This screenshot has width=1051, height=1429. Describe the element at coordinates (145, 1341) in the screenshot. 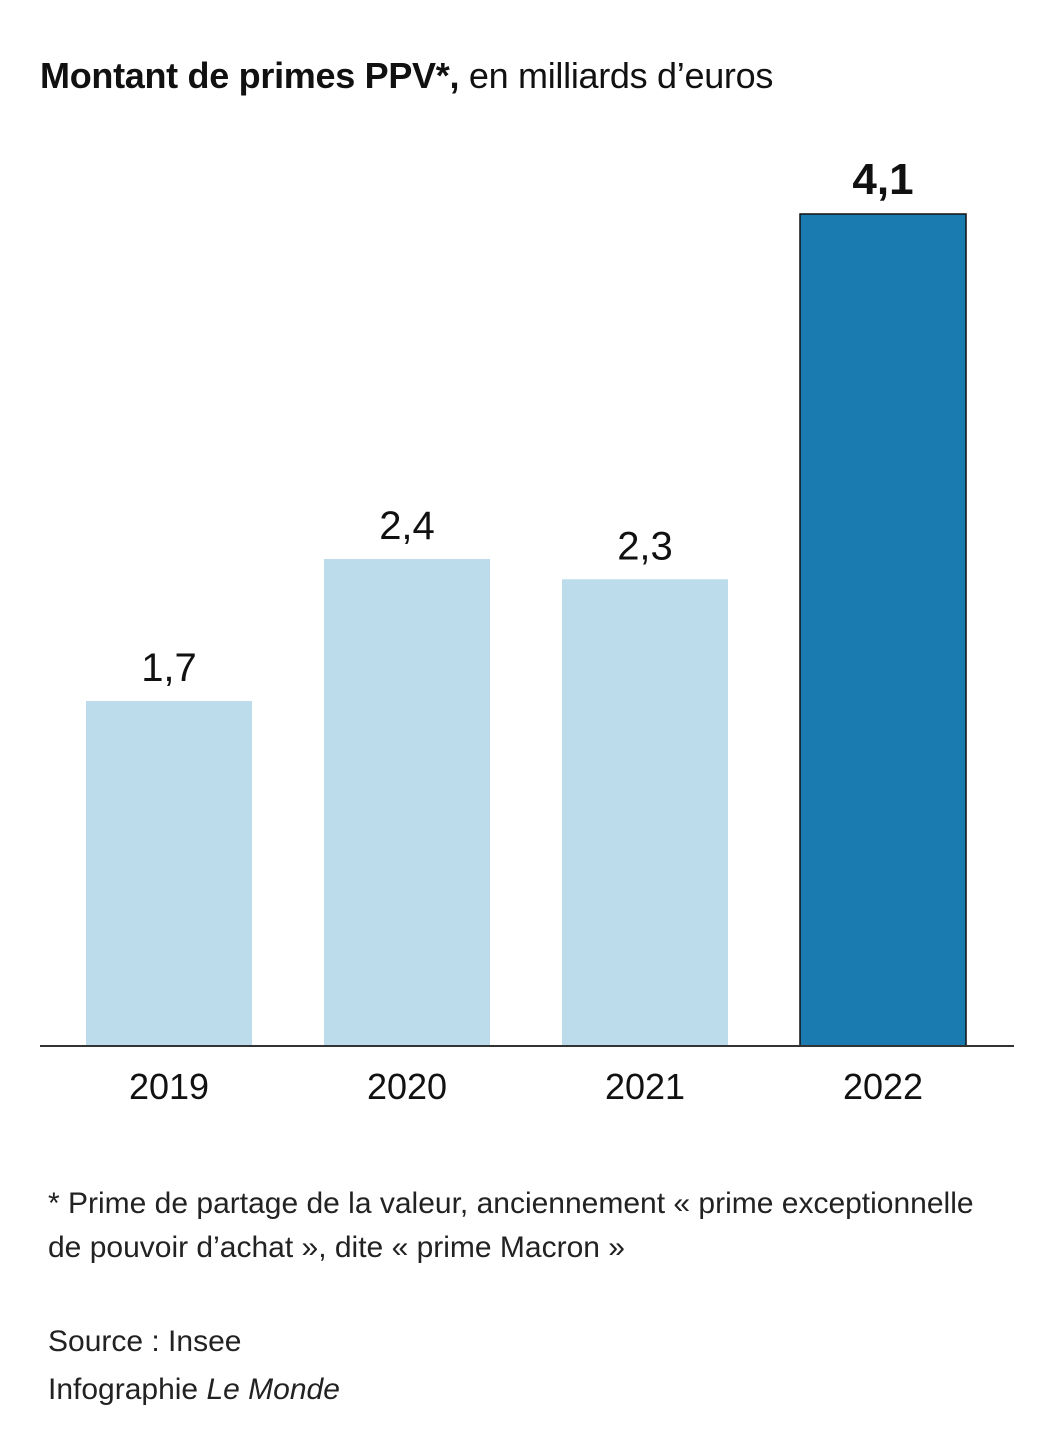

I see `source-label: Source : Insee` at that location.